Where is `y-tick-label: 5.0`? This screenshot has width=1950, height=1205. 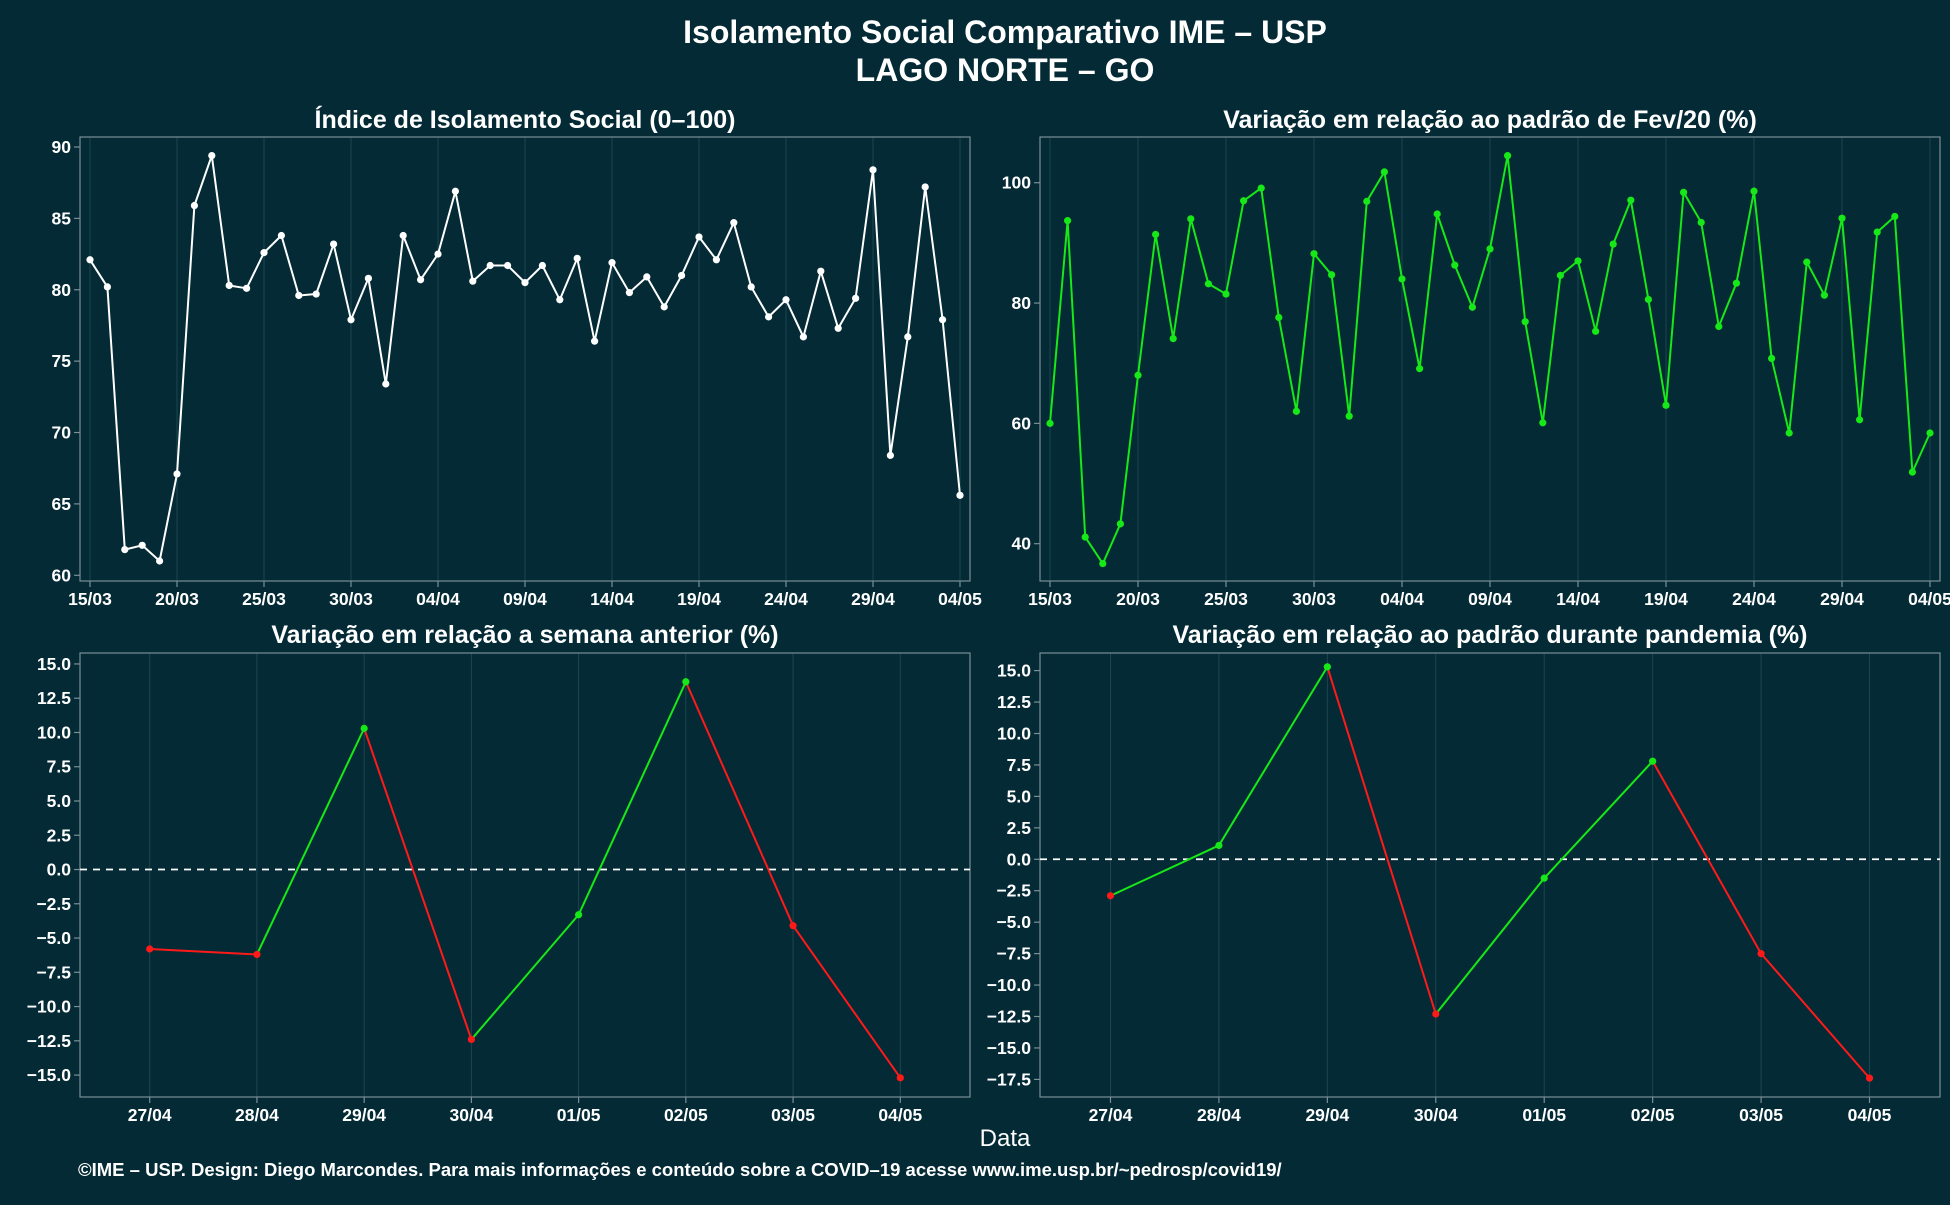 y-tick-label: 5.0 is located at coordinates (59, 801).